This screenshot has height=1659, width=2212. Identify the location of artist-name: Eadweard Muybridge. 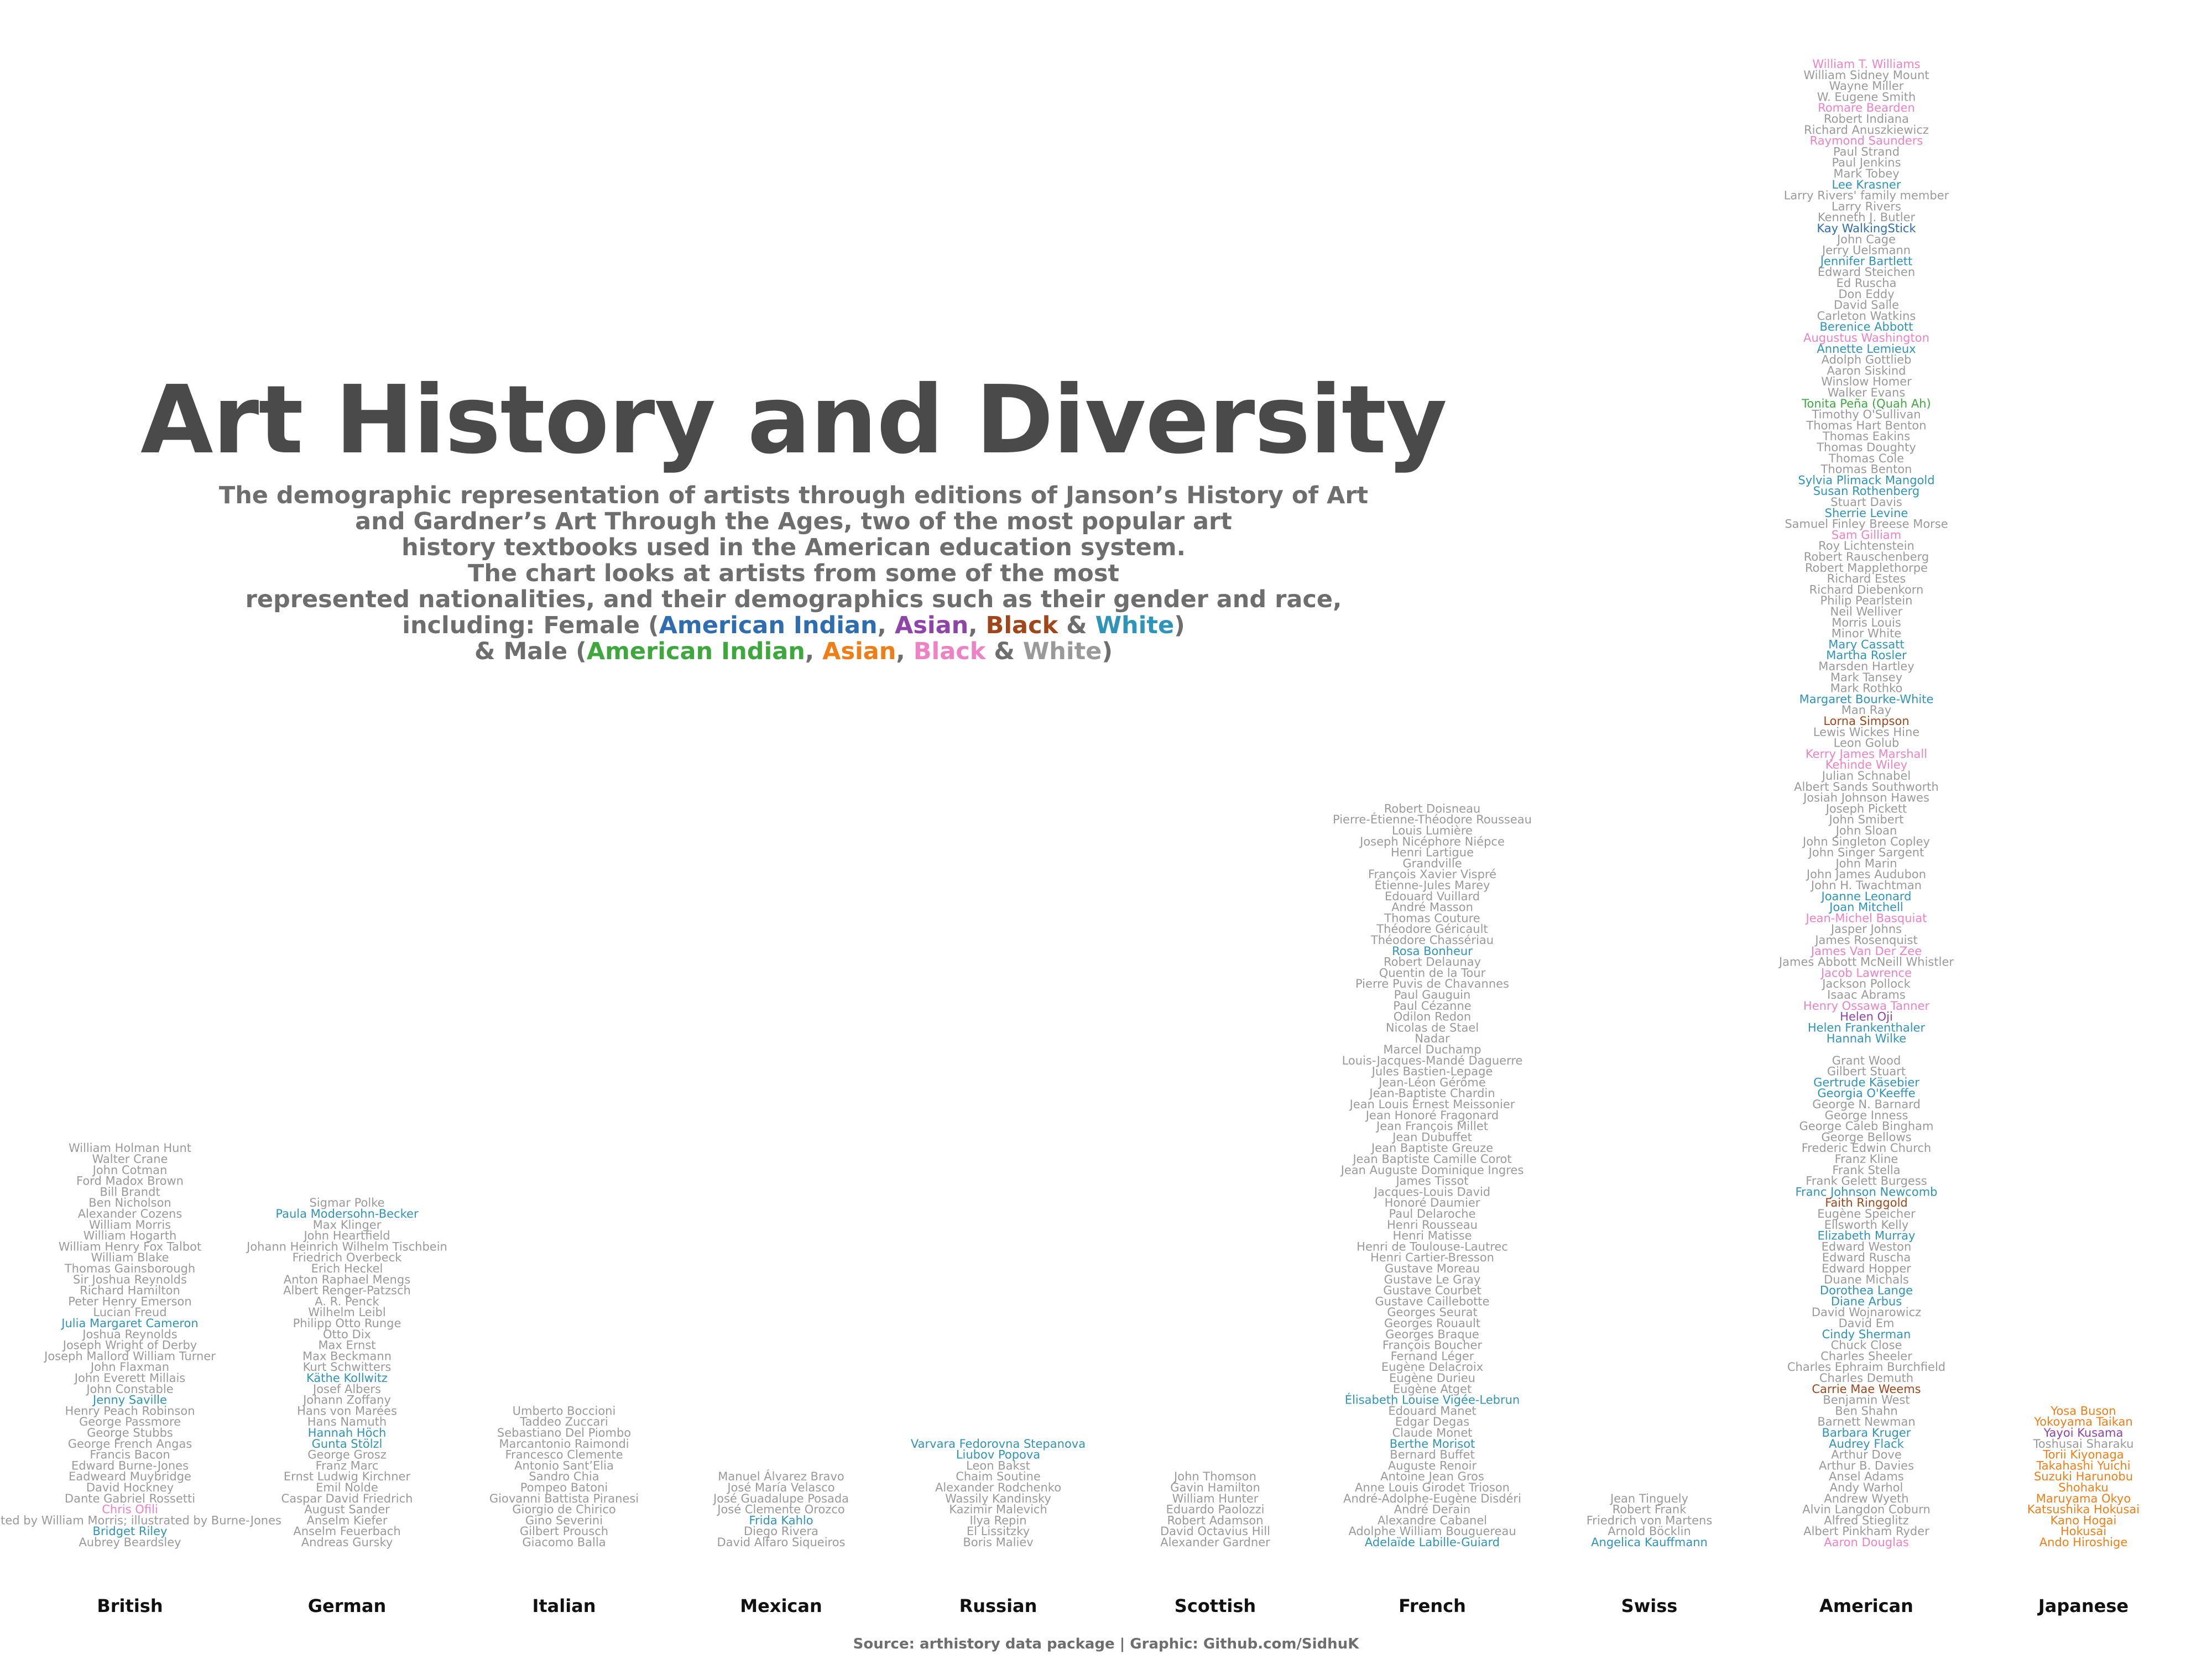
(130, 1477).